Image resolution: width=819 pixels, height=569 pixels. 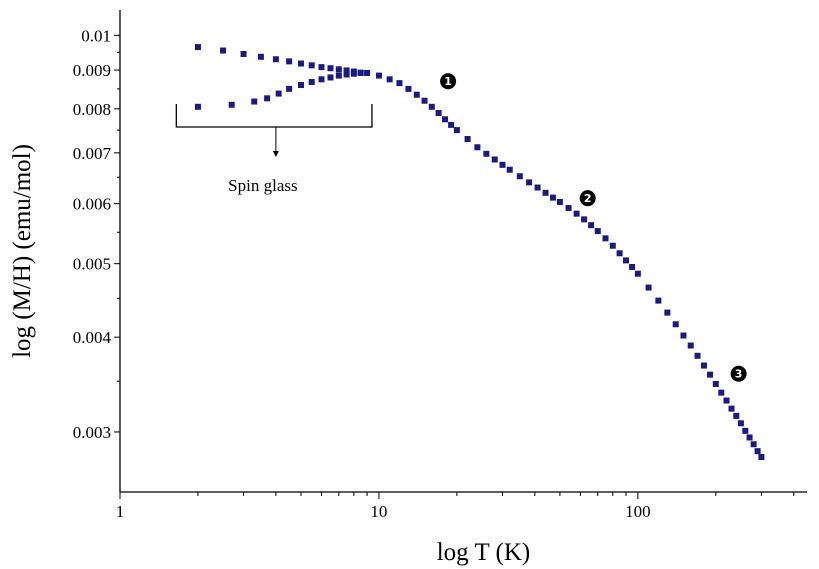 I want to click on y-tick-label: 0.003, so click(x=92, y=432).